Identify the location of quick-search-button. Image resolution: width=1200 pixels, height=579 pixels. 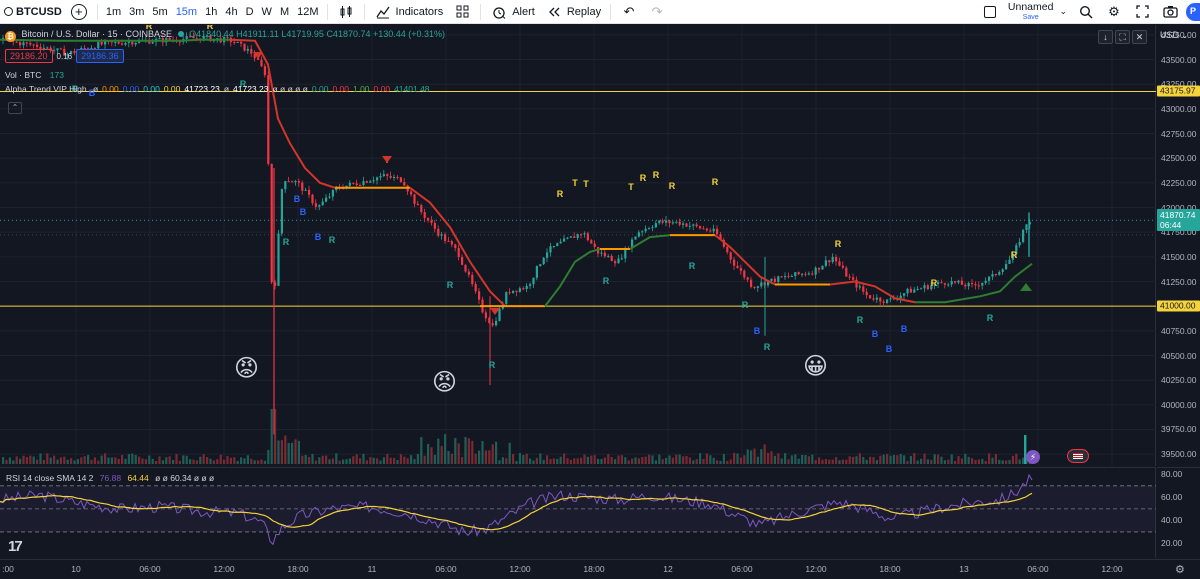
(1086, 12).